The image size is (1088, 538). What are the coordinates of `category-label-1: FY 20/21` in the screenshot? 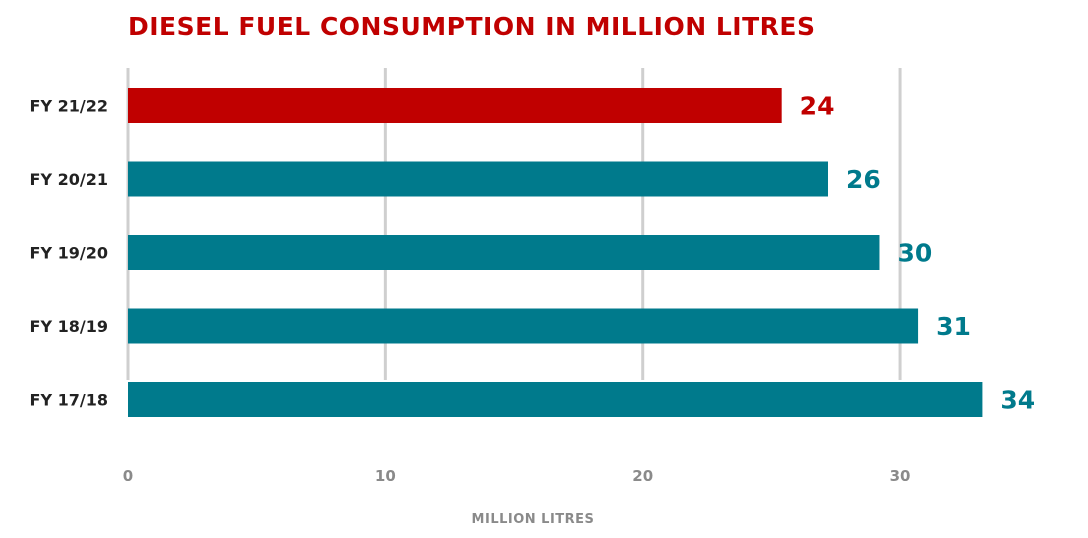 It's located at (69, 179).